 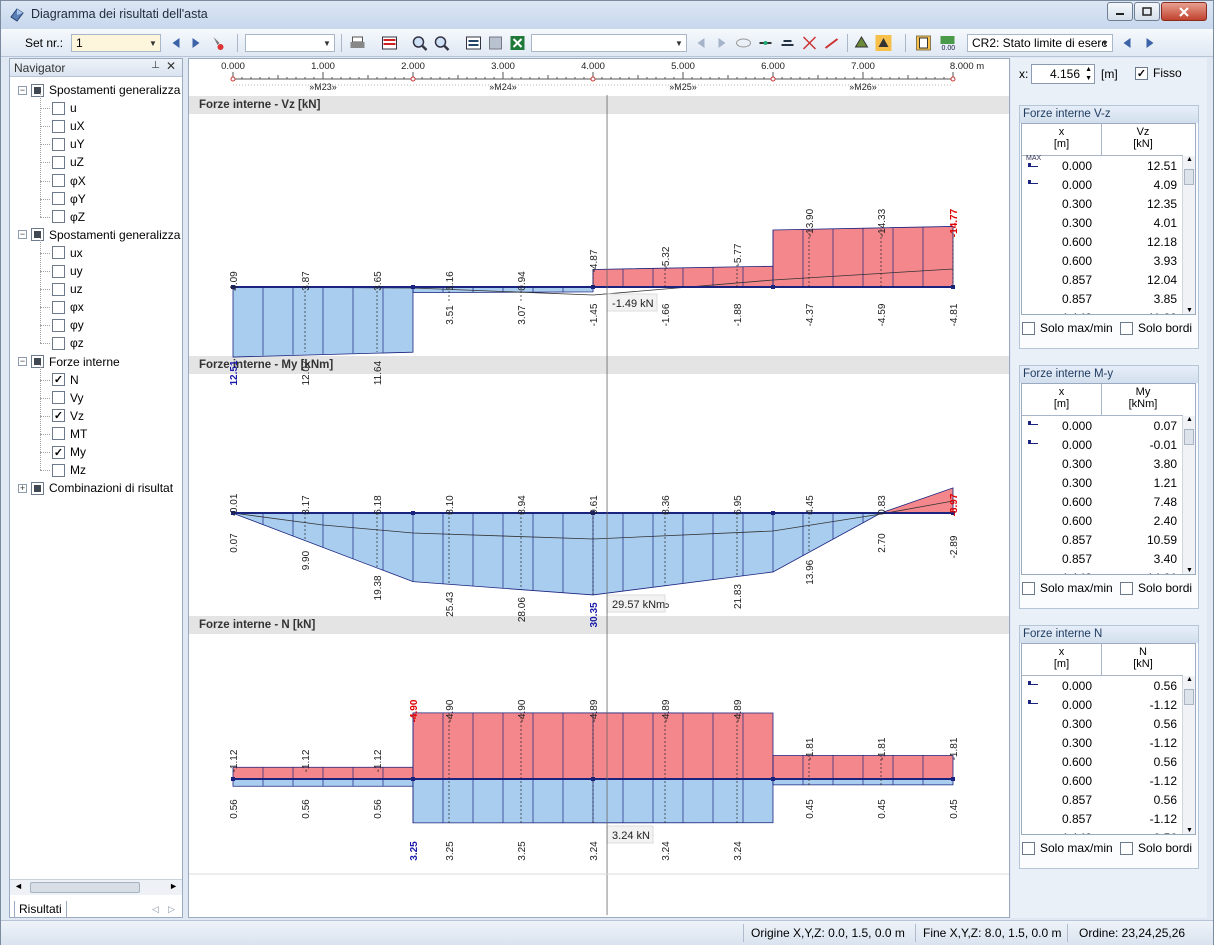 I want to click on values-icon: 0.00, so click(x=947, y=43).